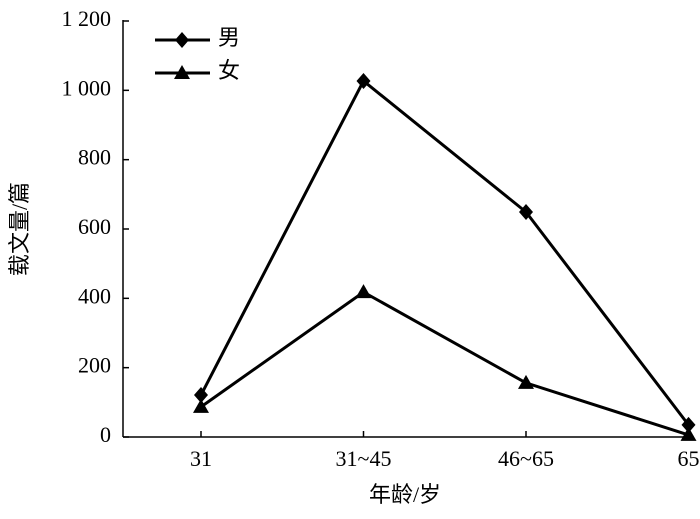 Image resolution: width=700 pixels, height=519 pixels. Describe the element at coordinates (105, 434) in the screenshot. I see `y-tick-label: 0` at that location.